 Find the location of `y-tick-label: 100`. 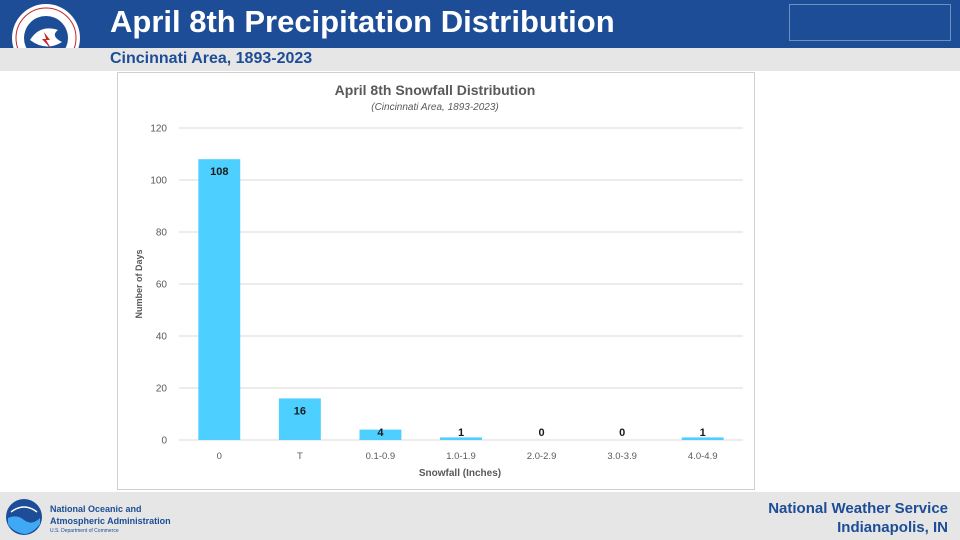

y-tick-label: 100 is located at coordinates (158, 181).